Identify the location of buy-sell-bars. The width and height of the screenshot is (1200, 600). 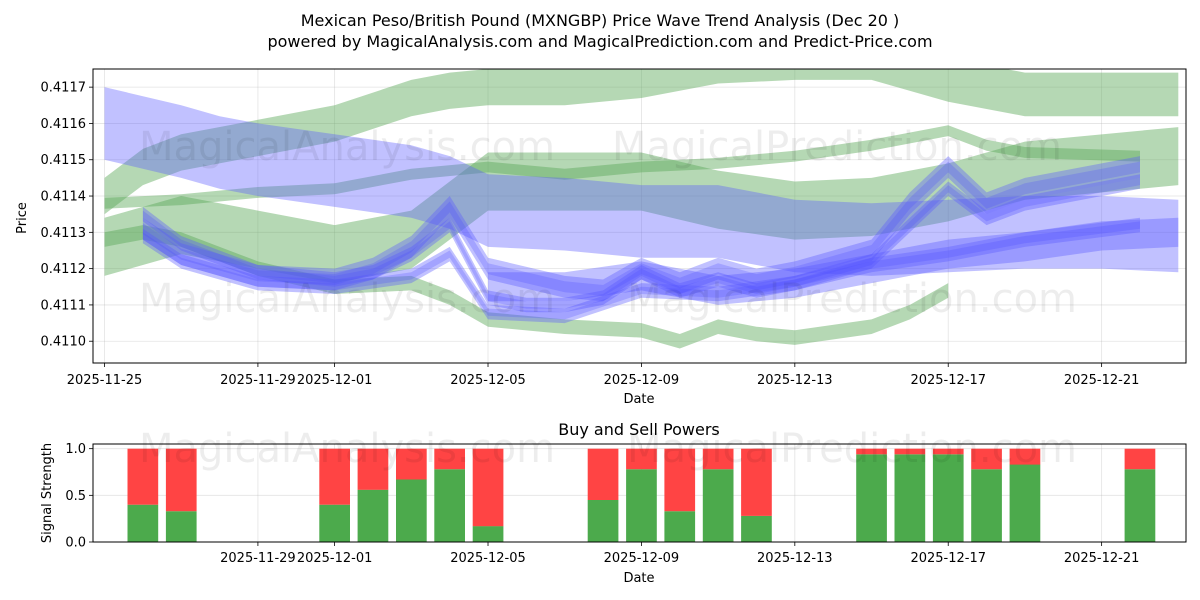
(641, 495).